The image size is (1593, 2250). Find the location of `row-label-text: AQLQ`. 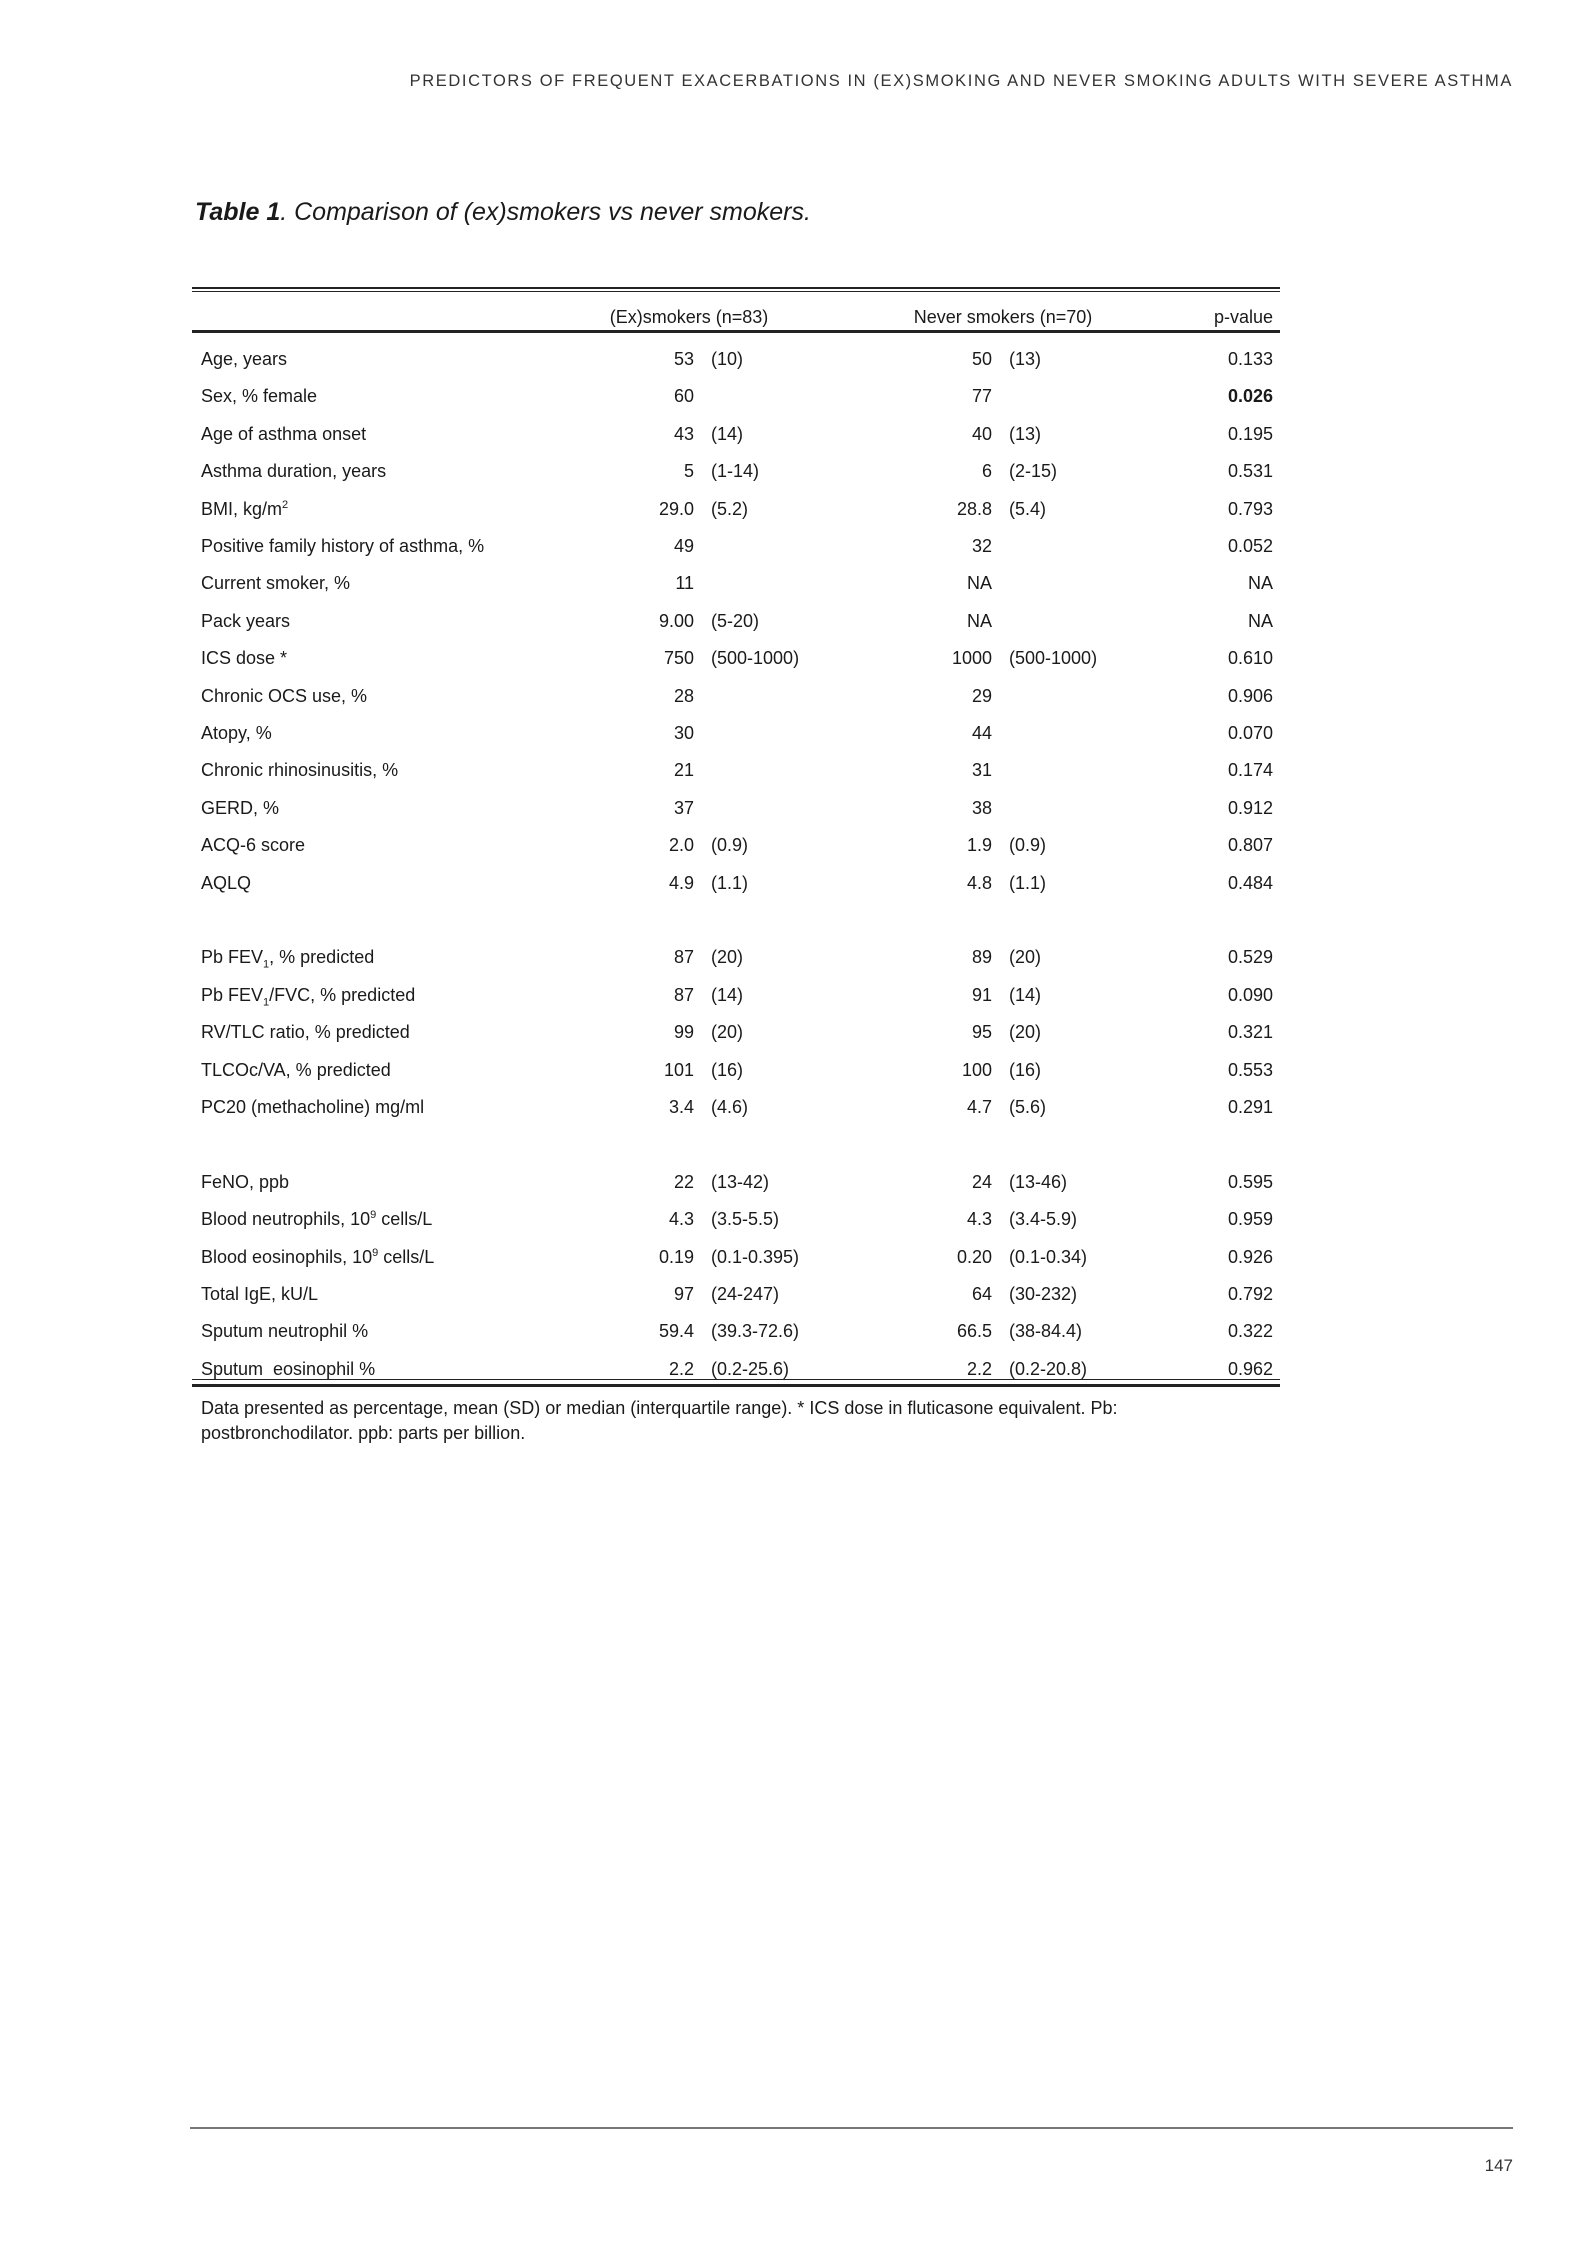

row-label-text: AQLQ is located at coordinates (226, 882).